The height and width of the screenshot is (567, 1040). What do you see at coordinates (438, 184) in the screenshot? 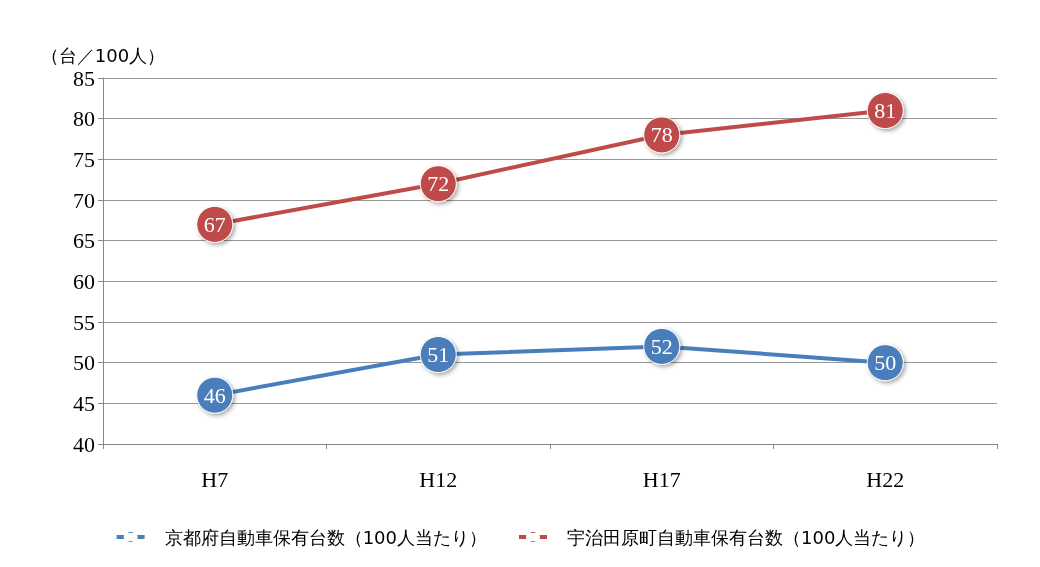
I see `data-label: 72` at bounding box center [438, 184].